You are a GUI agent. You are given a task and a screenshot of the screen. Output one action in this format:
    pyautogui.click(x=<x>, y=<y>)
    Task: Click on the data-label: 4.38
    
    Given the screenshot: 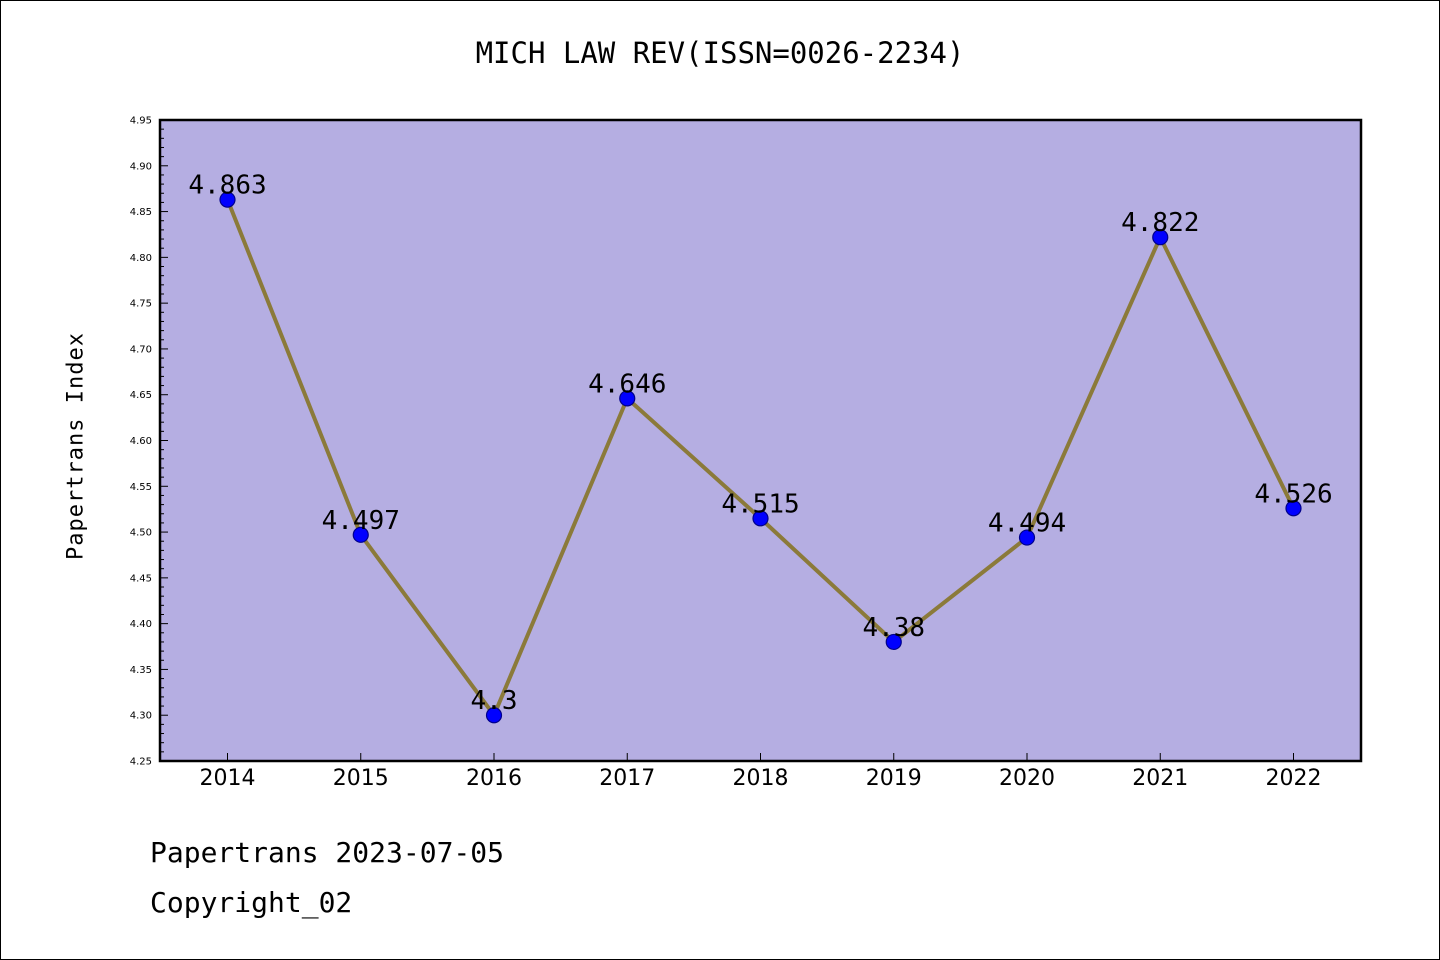 What is the action you would take?
    pyautogui.click(x=893, y=628)
    